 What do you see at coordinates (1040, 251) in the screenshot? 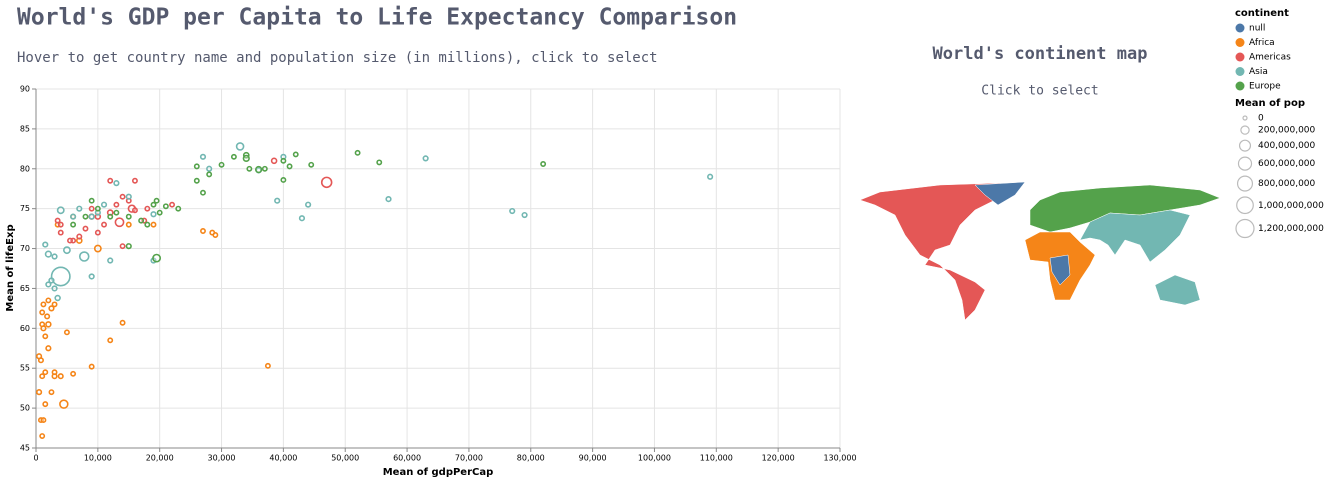
I see `world-map` at bounding box center [1040, 251].